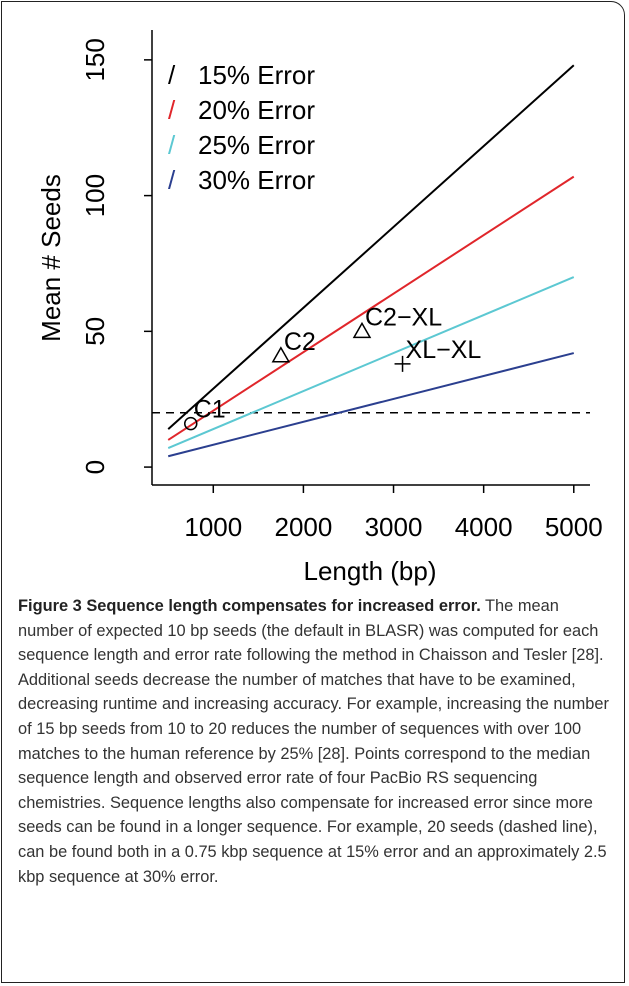 The width and height of the screenshot is (629, 986). I want to click on x-tick-label: 2000, so click(303, 527).